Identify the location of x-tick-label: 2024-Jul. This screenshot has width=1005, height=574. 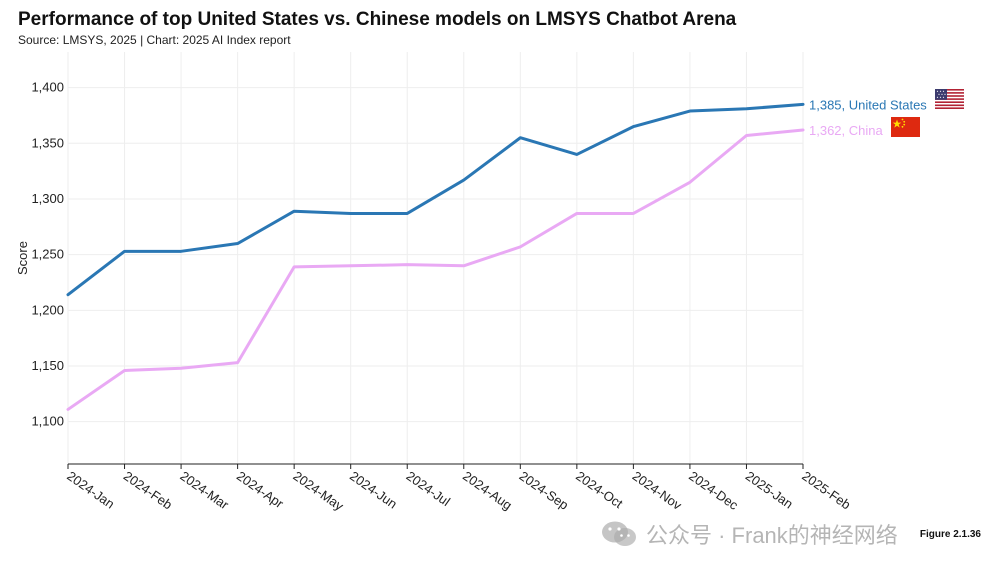
(429, 488).